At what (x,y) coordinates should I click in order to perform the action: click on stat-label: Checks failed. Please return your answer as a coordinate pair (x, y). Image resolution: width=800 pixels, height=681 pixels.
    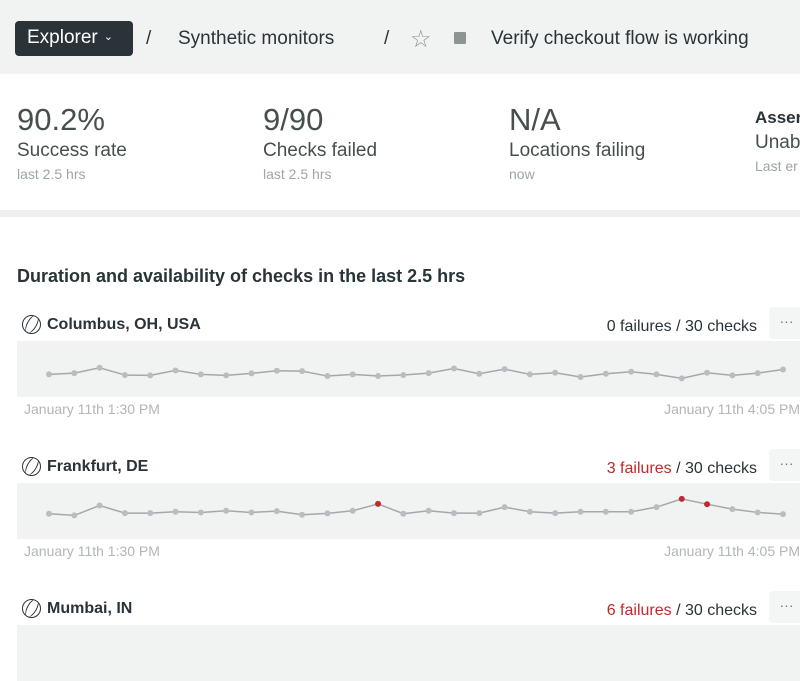
    Looking at the image, I should click on (320, 150).